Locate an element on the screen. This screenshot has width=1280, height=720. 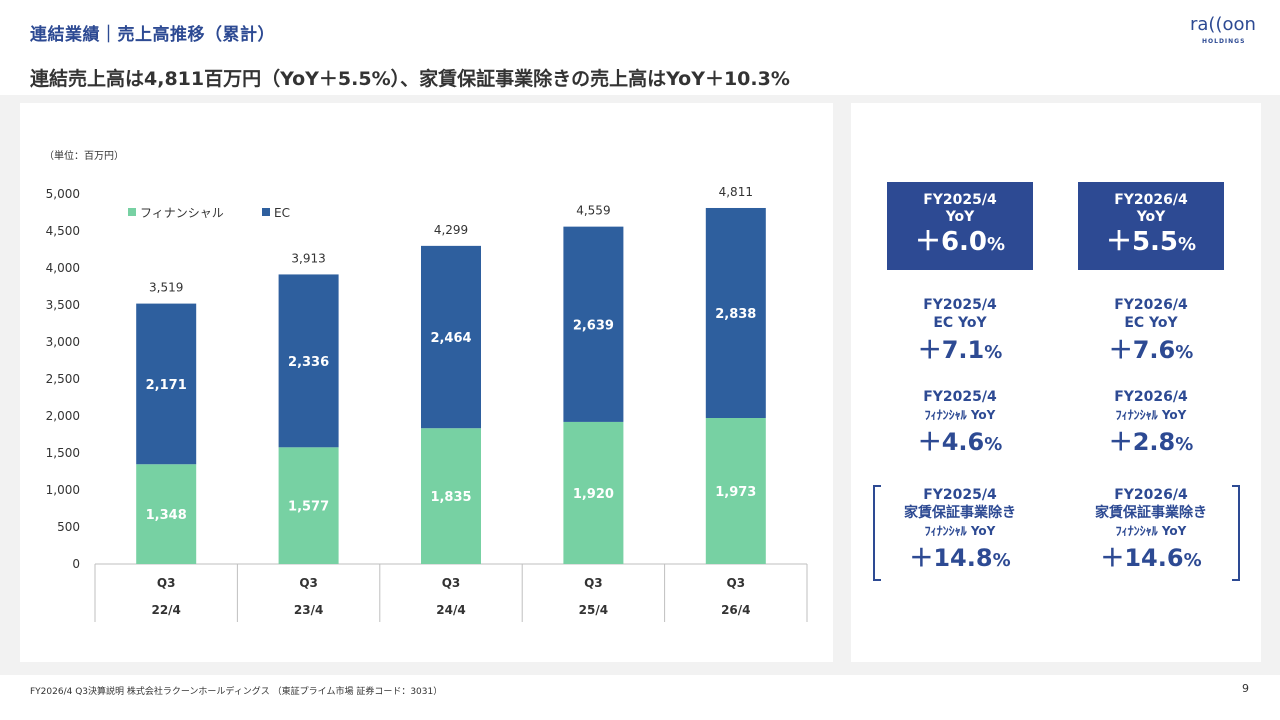
y-tick-label: 5,000 is located at coordinates (63, 194).